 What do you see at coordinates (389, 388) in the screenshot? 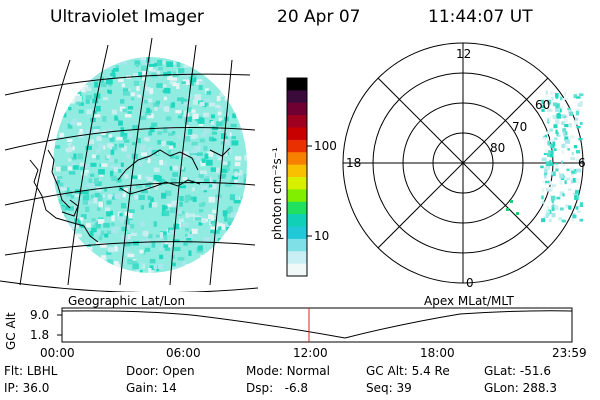
I see `status-seq: Seq: 39` at bounding box center [389, 388].